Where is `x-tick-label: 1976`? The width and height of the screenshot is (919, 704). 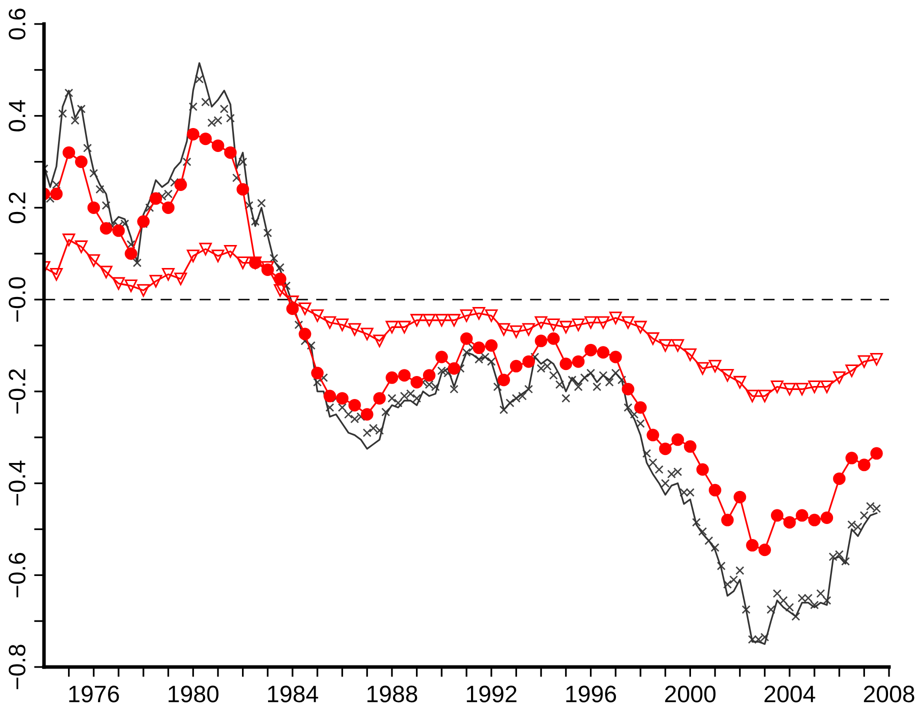
x-tick-label: 1976 is located at coordinates (94, 694).